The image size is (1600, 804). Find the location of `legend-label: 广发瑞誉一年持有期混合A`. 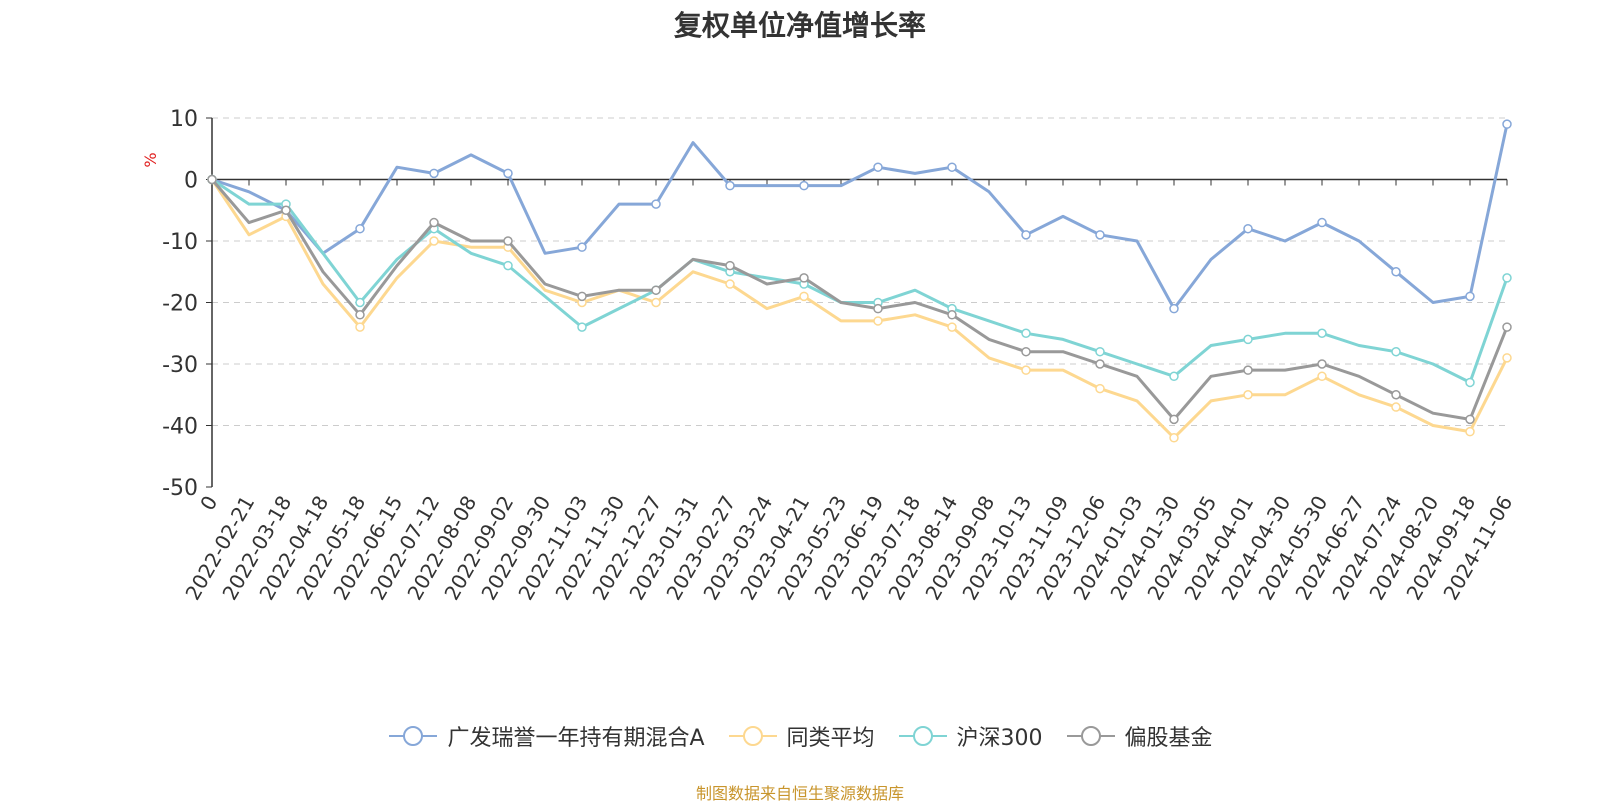

legend-label: 广发瑞誉一年持有期混合A is located at coordinates (576, 738).